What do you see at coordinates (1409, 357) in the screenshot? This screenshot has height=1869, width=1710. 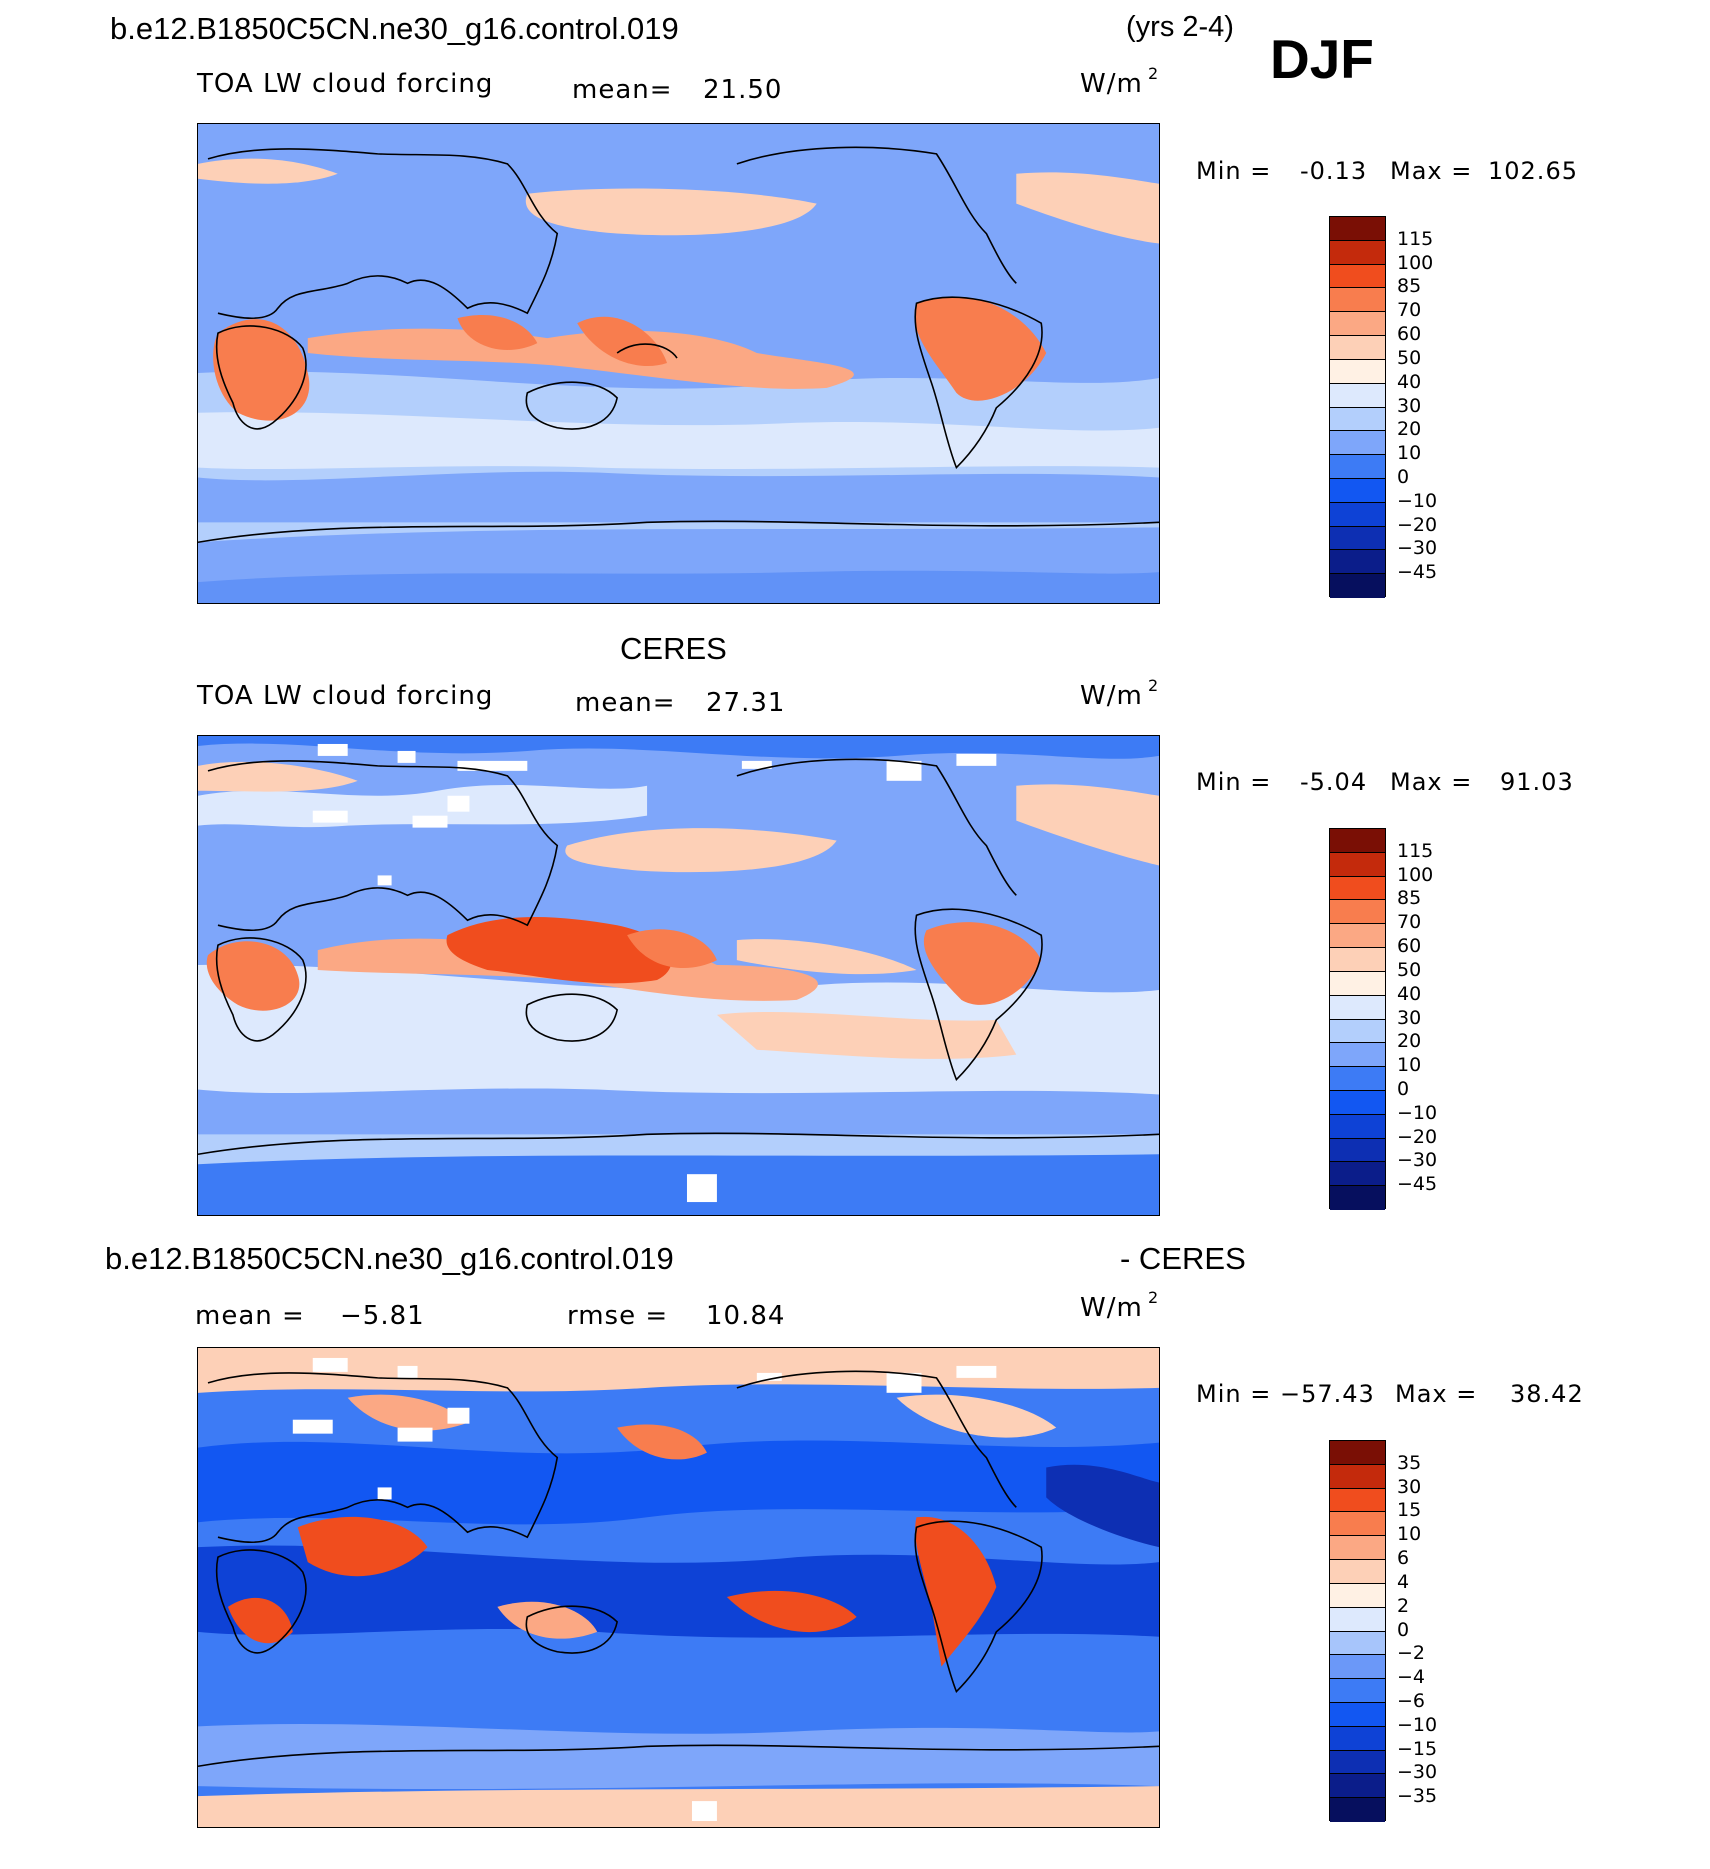 I see `colorbar-level-label: 50` at bounding box center [1409, 357].